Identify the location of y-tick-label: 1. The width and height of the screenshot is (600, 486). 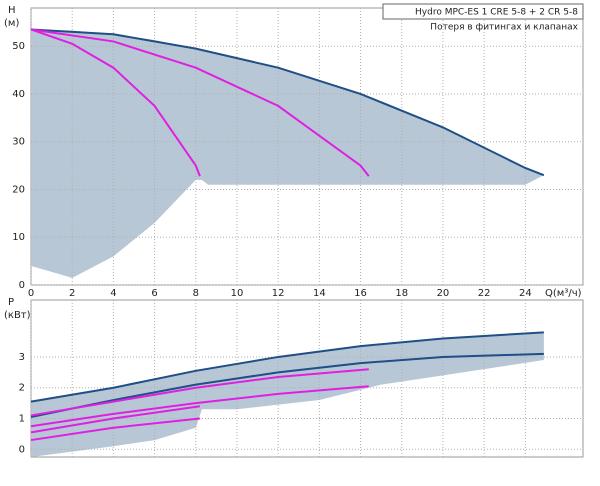
(22, 419).